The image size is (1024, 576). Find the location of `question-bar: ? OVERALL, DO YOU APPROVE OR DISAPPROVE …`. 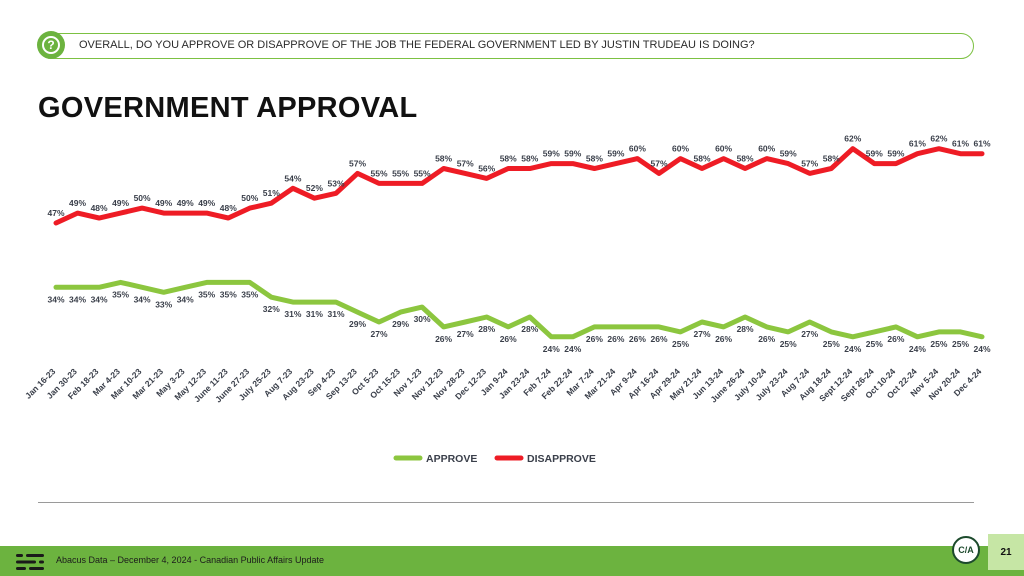

question-bar: ? OVERALL, DO YOU APPROVE OR DISAPPROVE … is located at coordinates (505, 45).